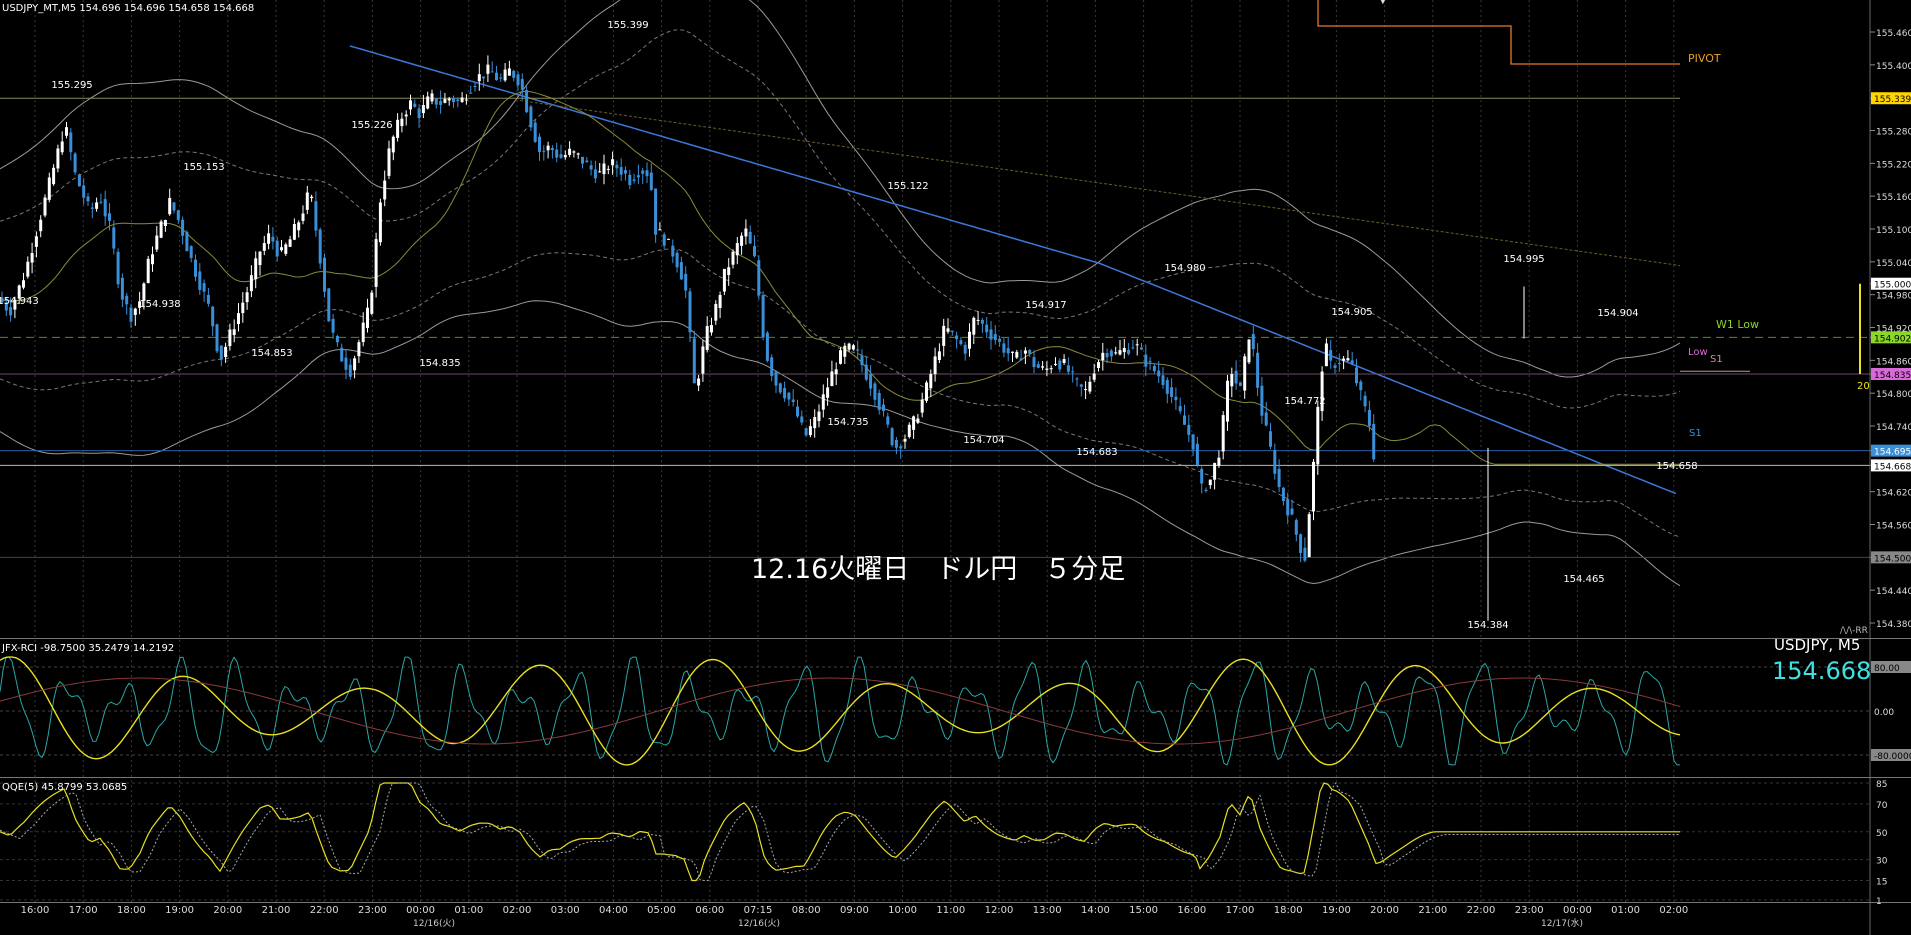 The height and width of the screenshot is (935, 1911). I want to click on price-tick-label: 154.980, so click(1893, 297).